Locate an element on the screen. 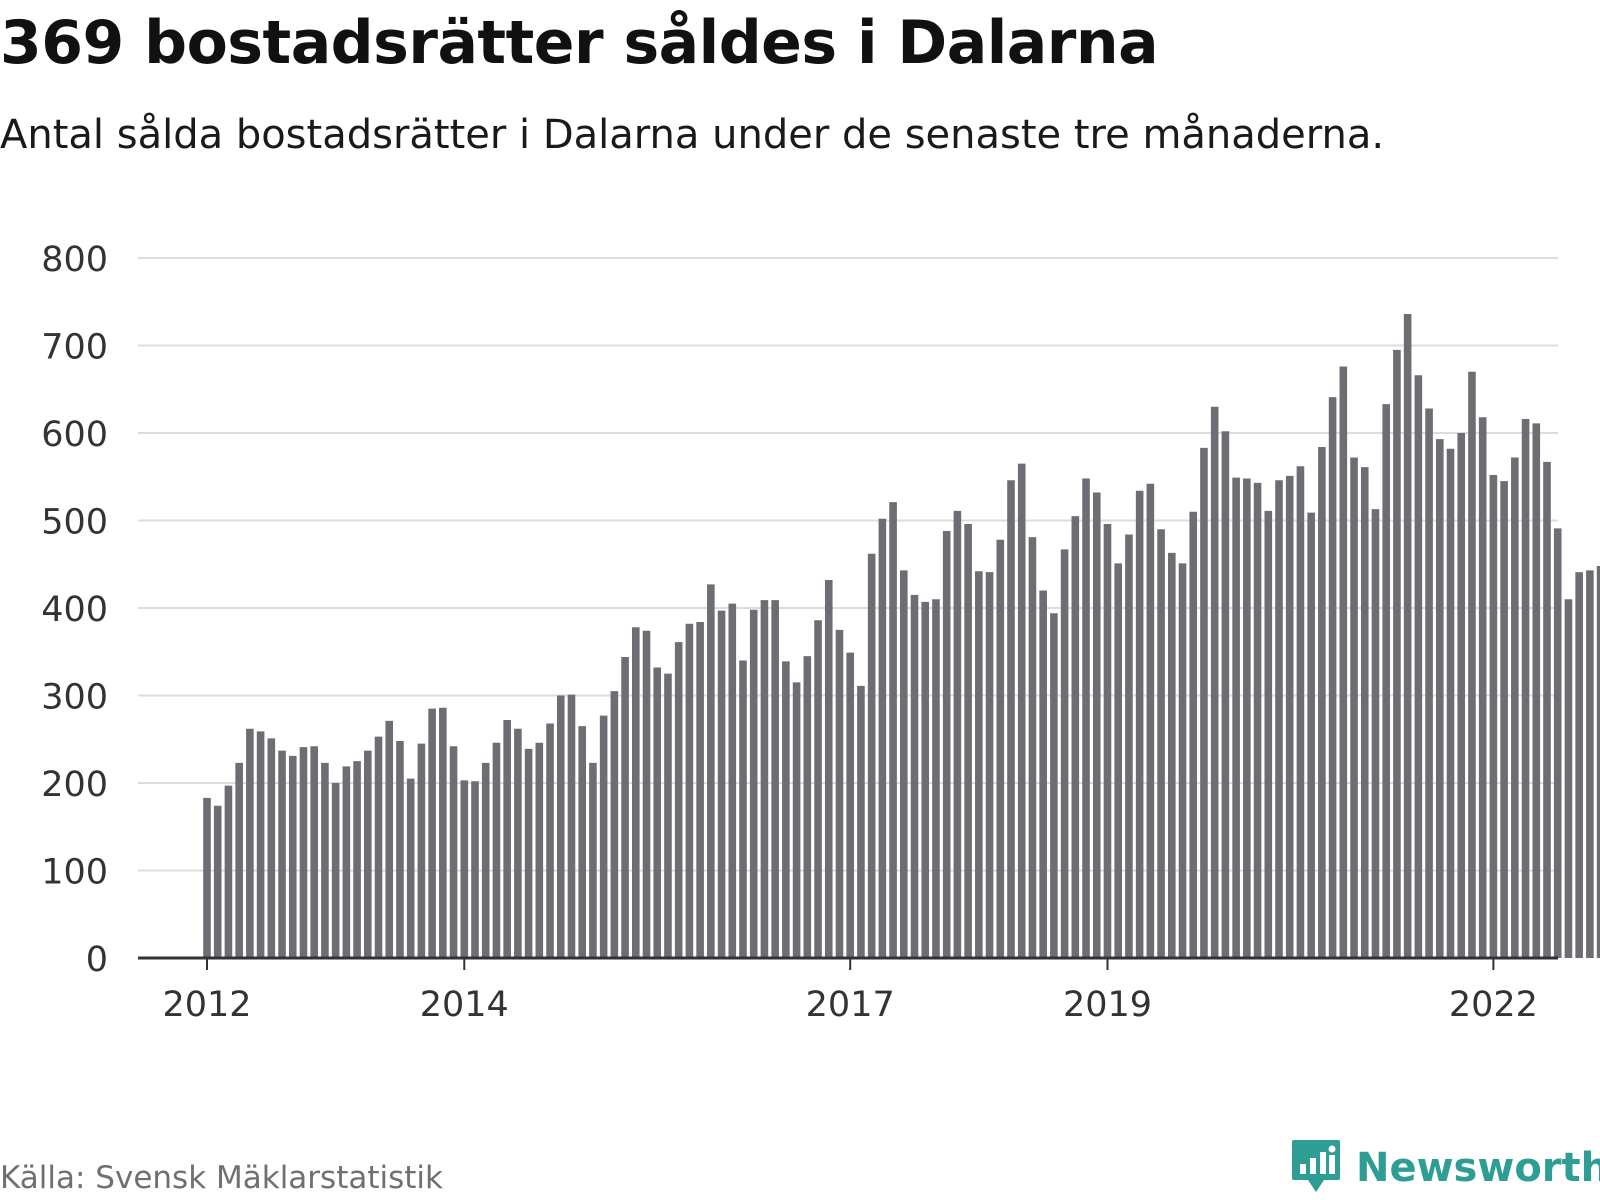 This screenshot has width=1600, height=1200. bar-chart-bubble-icon is located at coordinates (1316, 1166).